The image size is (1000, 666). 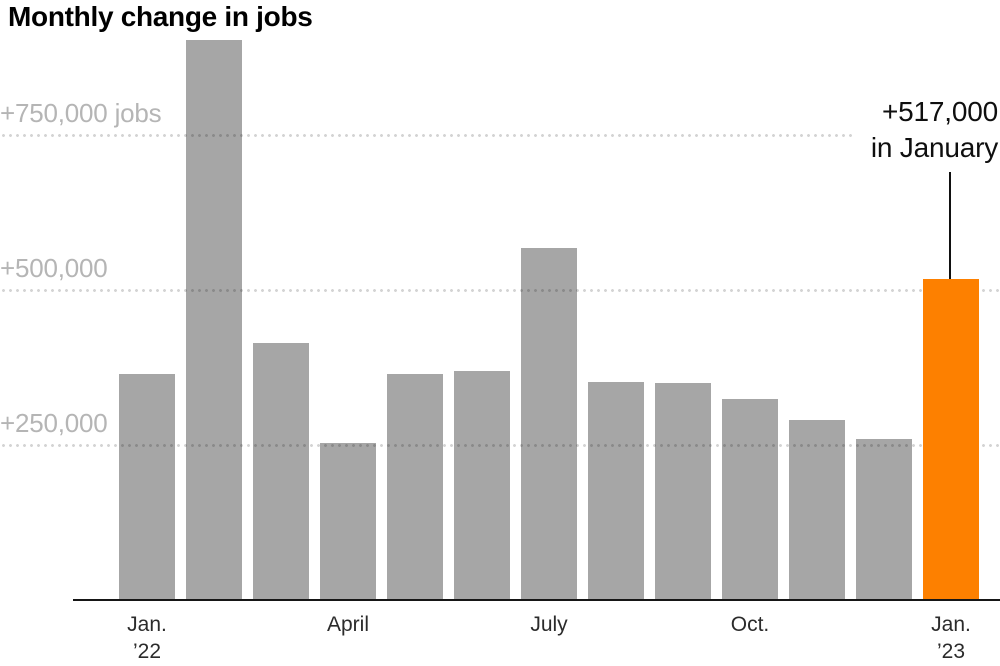 What do you see at coordinates (934, 130) in the screenshot?
I see `highlight-annotation: +517,000 in January` at bounding box center [934, 130].